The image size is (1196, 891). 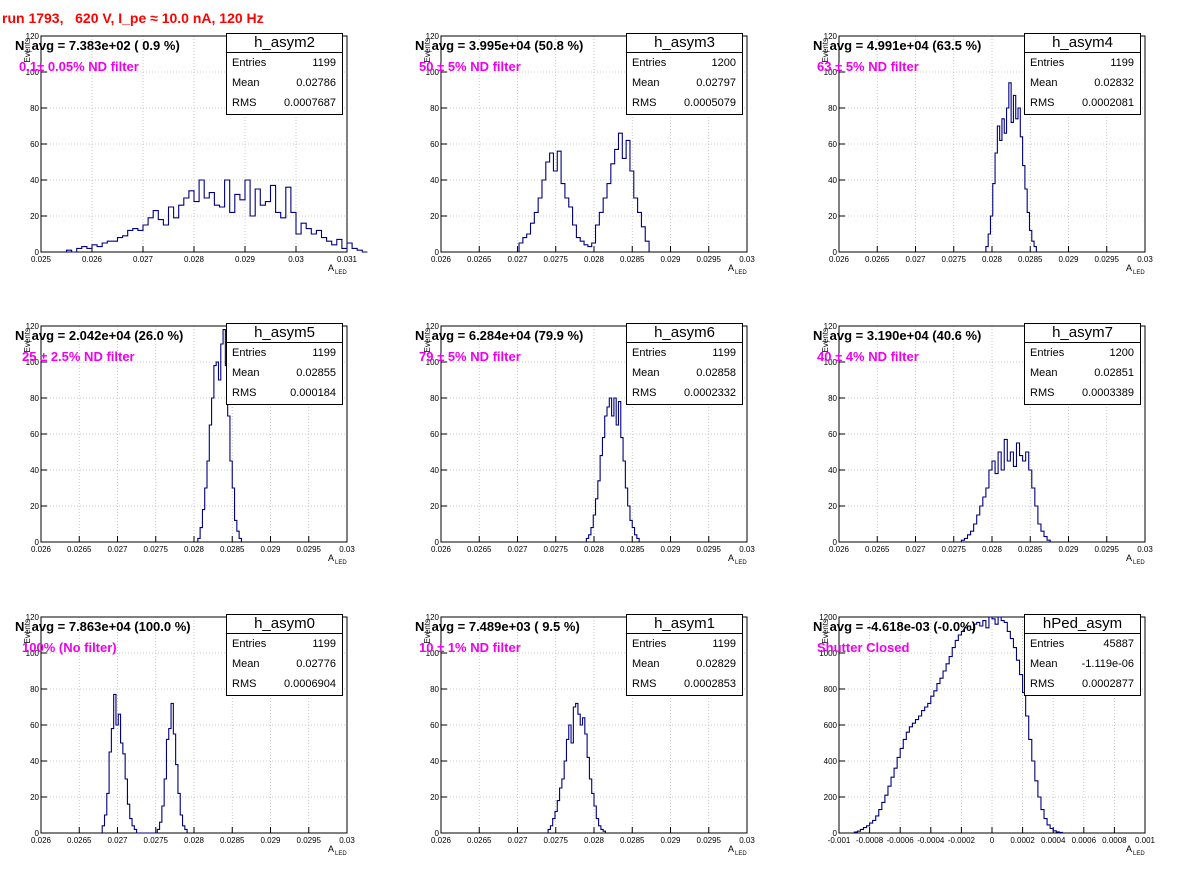 I want to click on stats-hist-name: h_asym5, so click(x=284, y=333).